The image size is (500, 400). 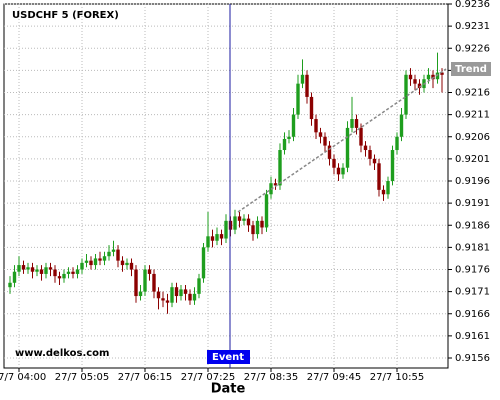 What do you see at coordinates (472, 48) in the screenshot?
I see `y-tick-label: 0.9226` at bounding box center [472, 48].